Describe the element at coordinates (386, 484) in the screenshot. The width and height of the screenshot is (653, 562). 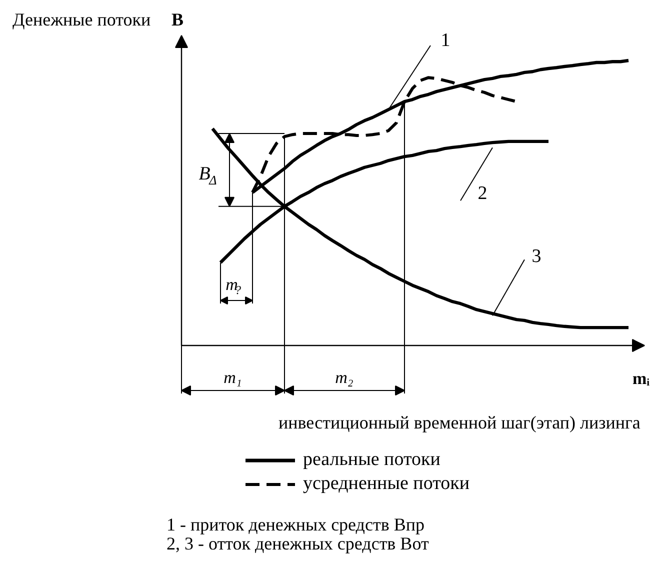
I see `legend-label: усредненные потоки` at that location.